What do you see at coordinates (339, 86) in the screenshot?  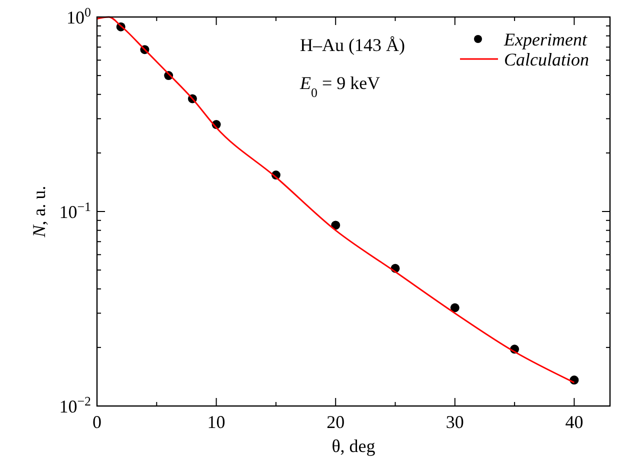 I see `annotation: E$_{0}$ = 9 keV` at bounding box center [339, 86].